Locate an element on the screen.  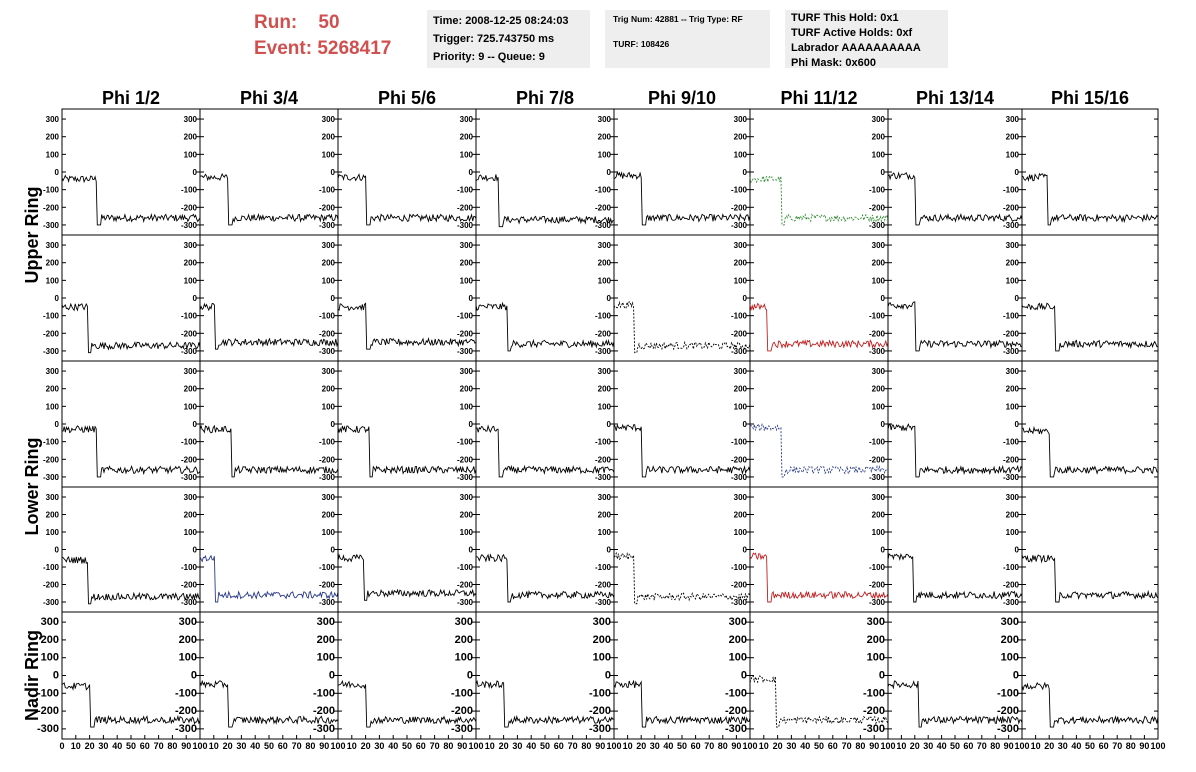
x-tick-label: 30 is located at coordinates (655, 746).